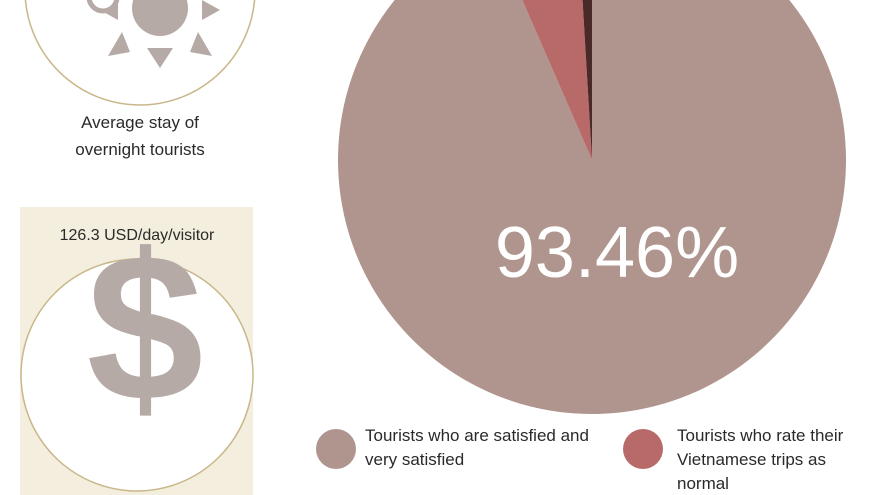 Image resolution: width=880 pixels, height=495 pixels. I want to click on stay-circle, so click(140, 53).